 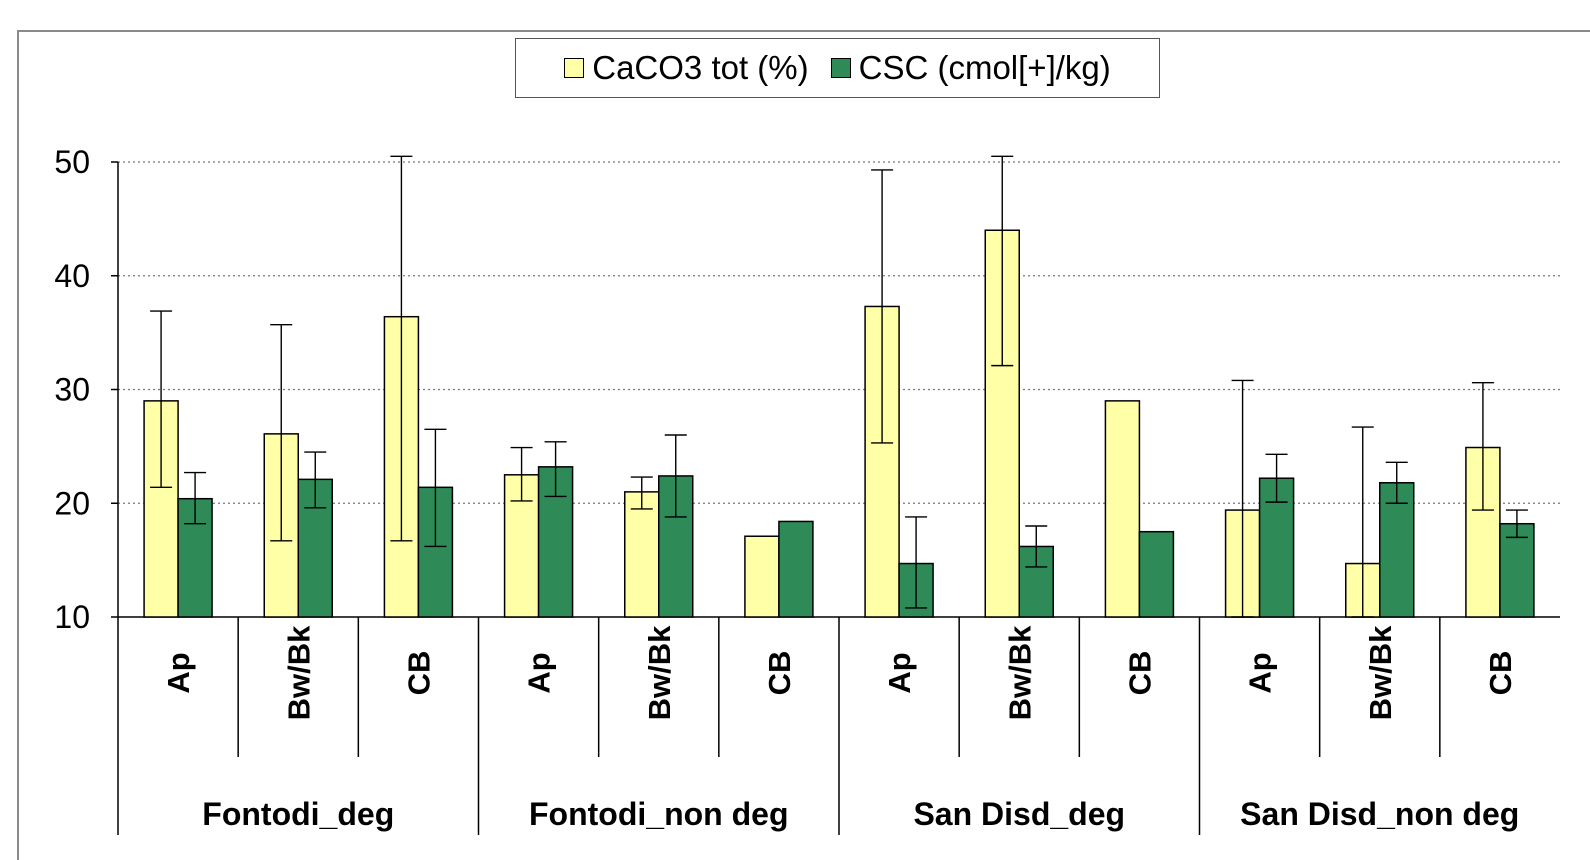 I want to click on x-group-label: Fontodi_deg, so click(x=298, y=814).